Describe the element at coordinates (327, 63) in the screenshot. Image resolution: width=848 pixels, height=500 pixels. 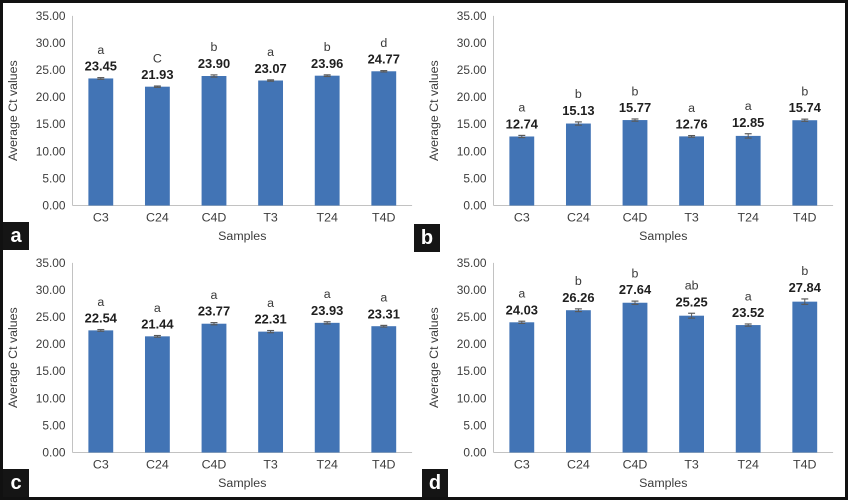
I see `bar-value-label: 23.96` at that location.